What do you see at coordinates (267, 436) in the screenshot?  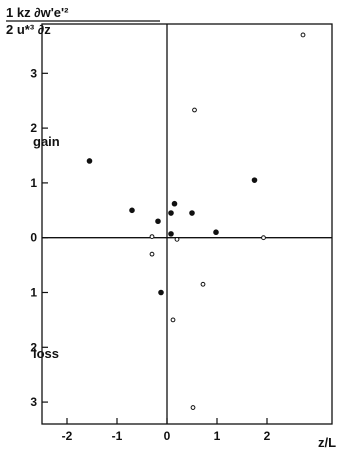 I see `x-tick-label: 2` at bounding box center [267, 436].